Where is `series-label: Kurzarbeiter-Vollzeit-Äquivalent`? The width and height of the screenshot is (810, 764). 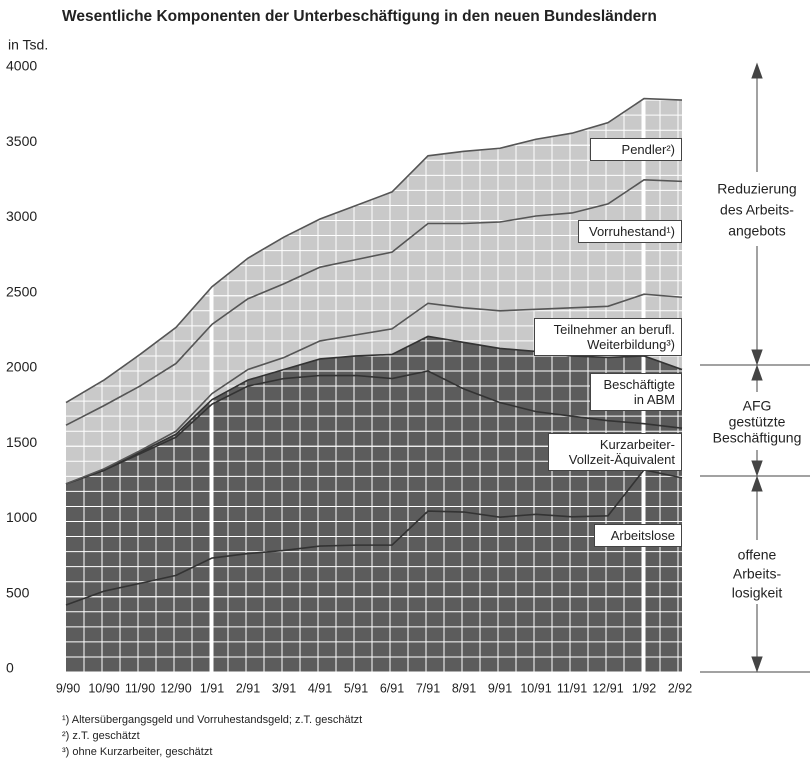
series-label: Kurzarbeiter-Vollzeit-Äquivalent is located at coordinates (615, 452).